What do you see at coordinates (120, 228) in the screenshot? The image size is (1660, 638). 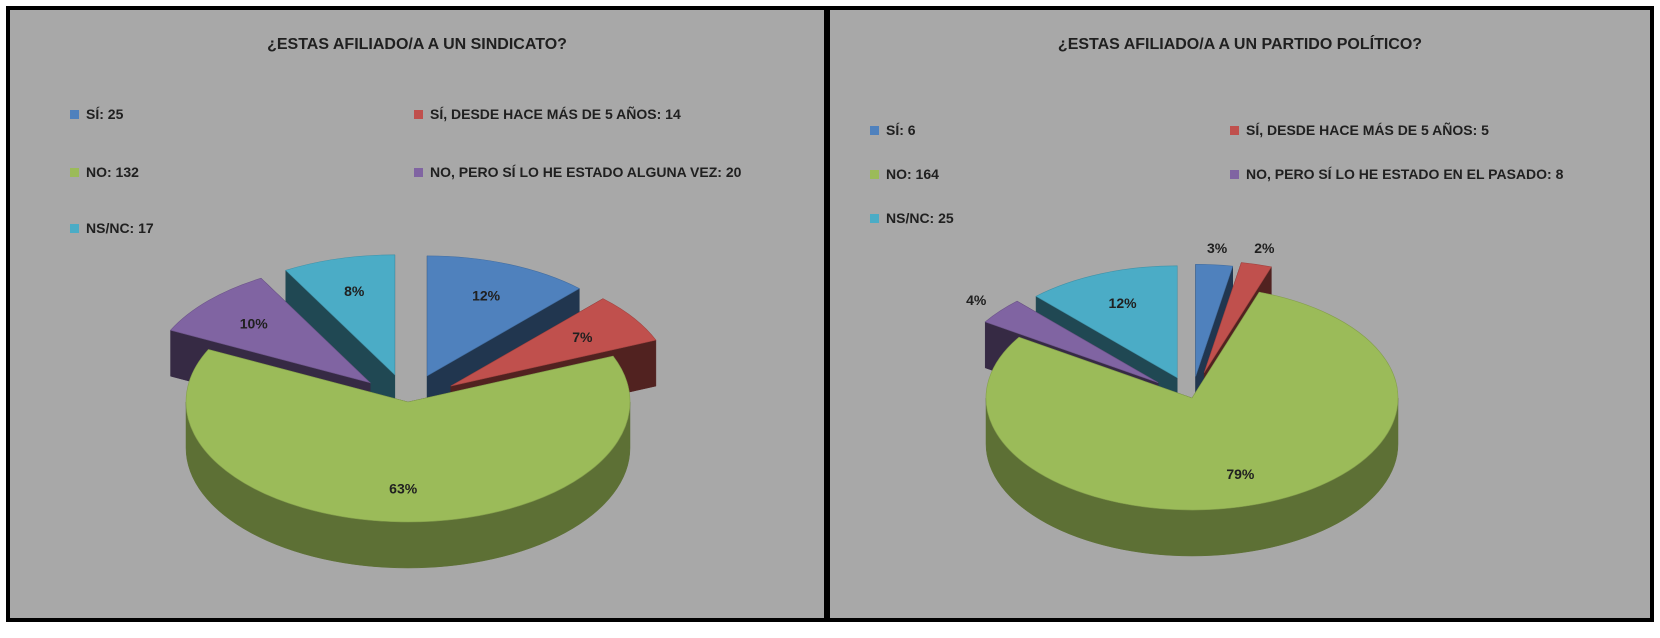 I see `legend-label: NS/NC: 17` at bounding box center [120, 228].